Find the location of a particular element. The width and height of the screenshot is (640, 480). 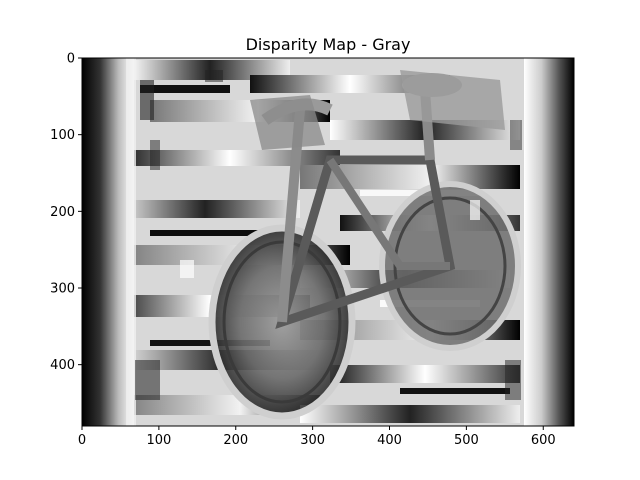

y-tick-label: 0 is located at coordinates (71, 59).